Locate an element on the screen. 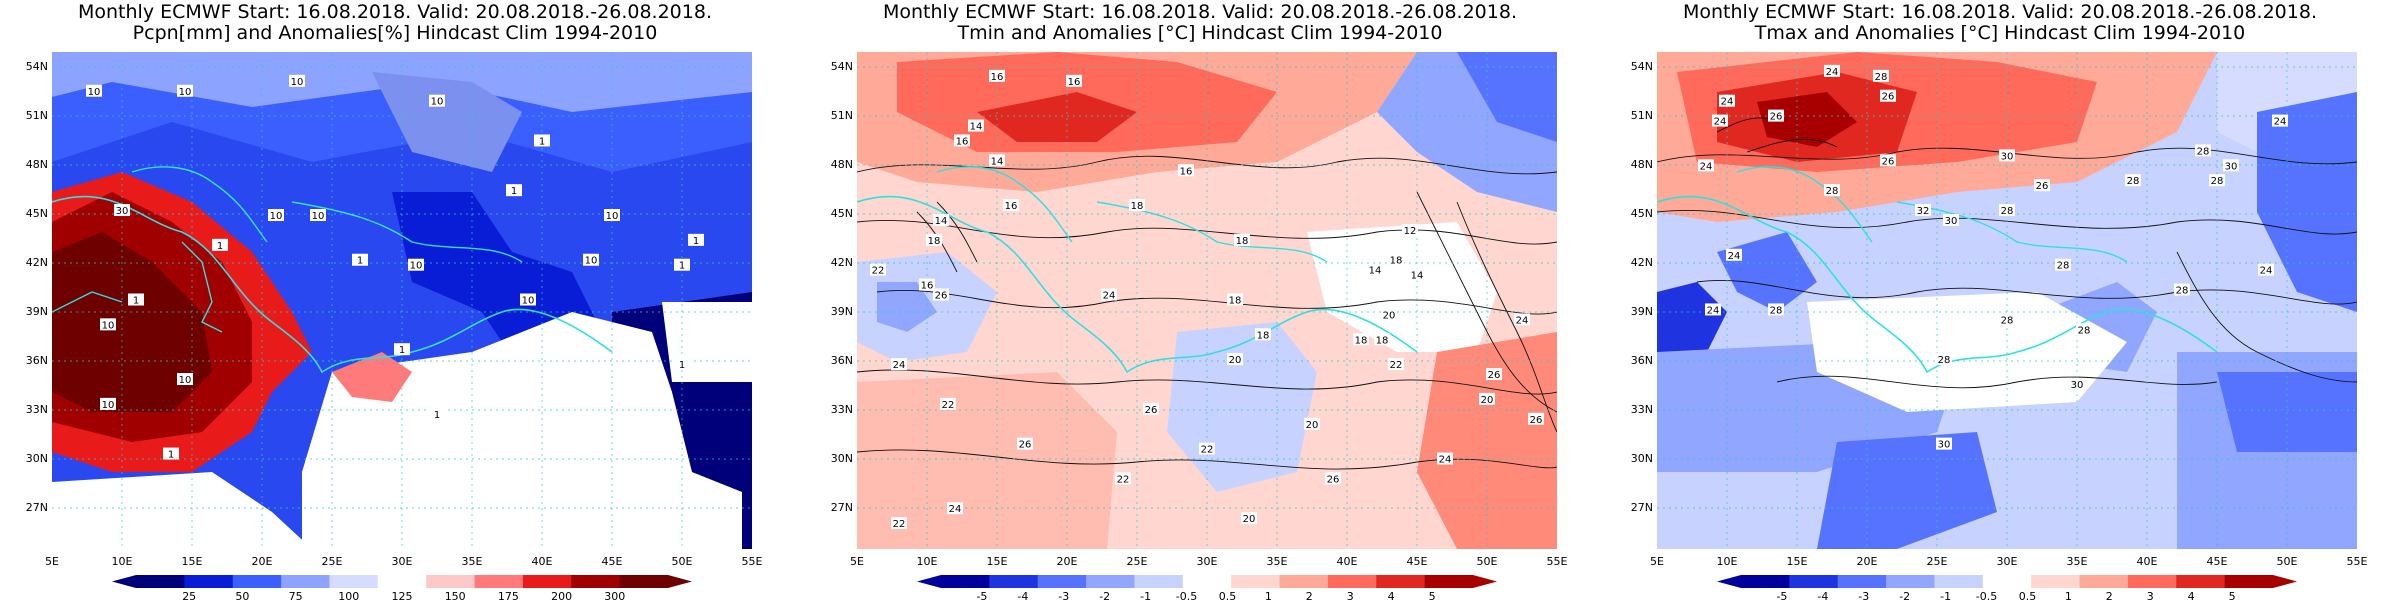  colorbar-tick-label: 125 is located at coordinates (402, 596).